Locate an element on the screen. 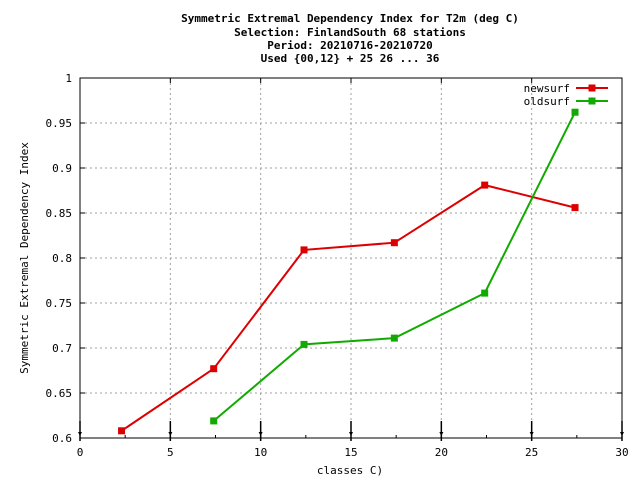 Image resolution: width=640 pixels, height=480 pixels. x-tick-label: 0 is located at coordinates (80, 452).